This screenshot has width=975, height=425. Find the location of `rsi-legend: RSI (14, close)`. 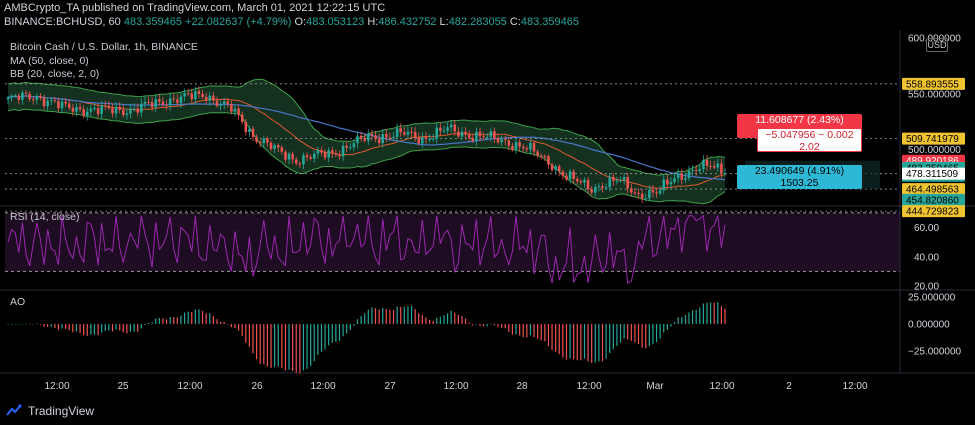

rsi-legend: RSI (14, close) is located at coordinates (45, 217).